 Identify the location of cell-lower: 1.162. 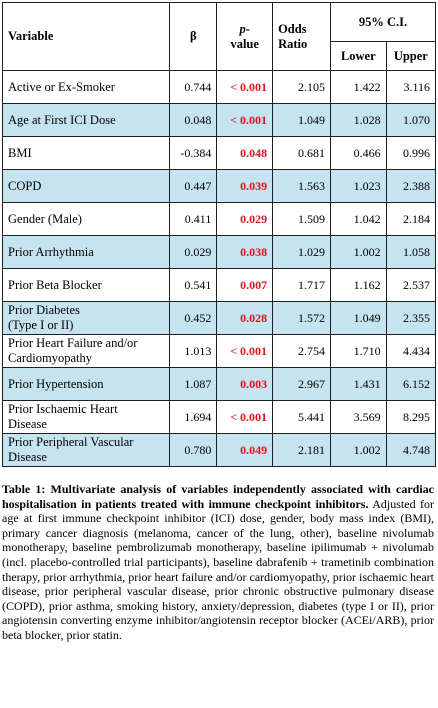
(358, 285).